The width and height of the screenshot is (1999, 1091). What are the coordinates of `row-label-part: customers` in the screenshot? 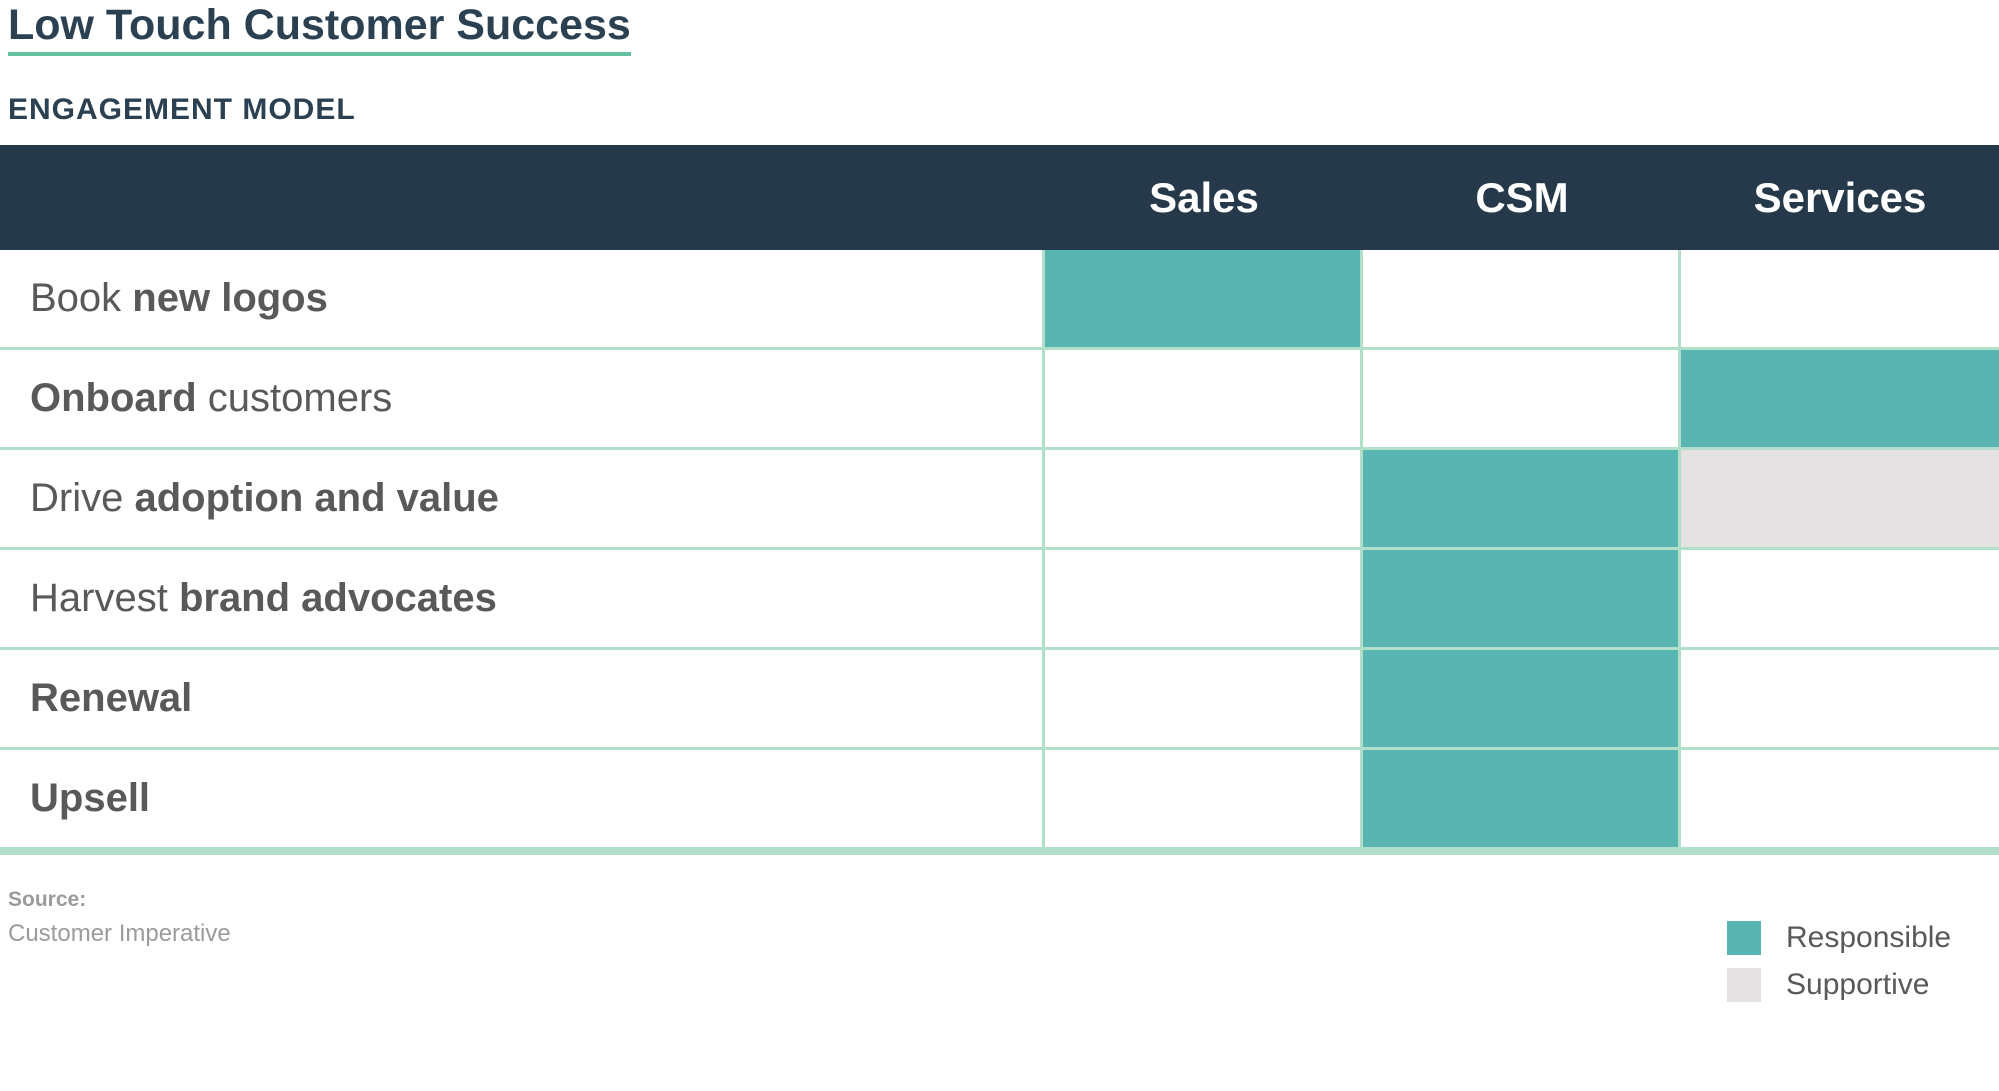 It's located at (294, 398).